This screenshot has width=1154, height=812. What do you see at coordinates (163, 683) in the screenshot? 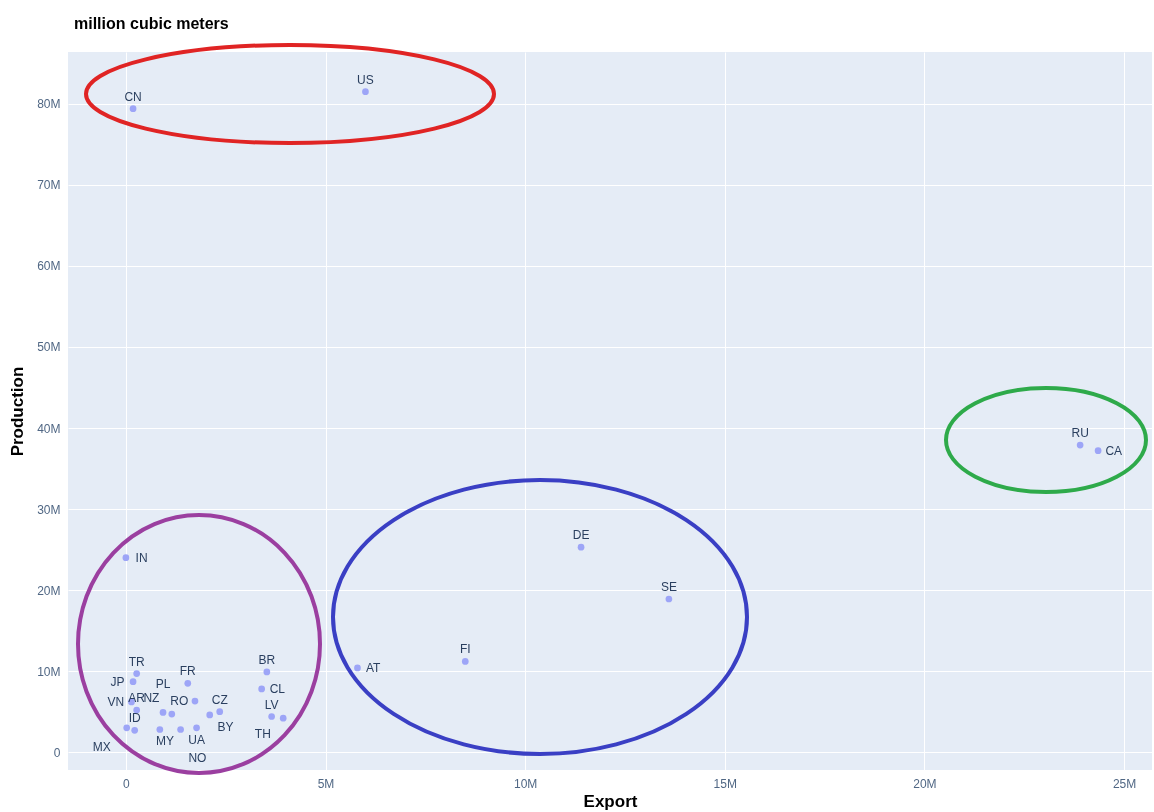
I see `annotation: PL` at bounding box center [163, 683].